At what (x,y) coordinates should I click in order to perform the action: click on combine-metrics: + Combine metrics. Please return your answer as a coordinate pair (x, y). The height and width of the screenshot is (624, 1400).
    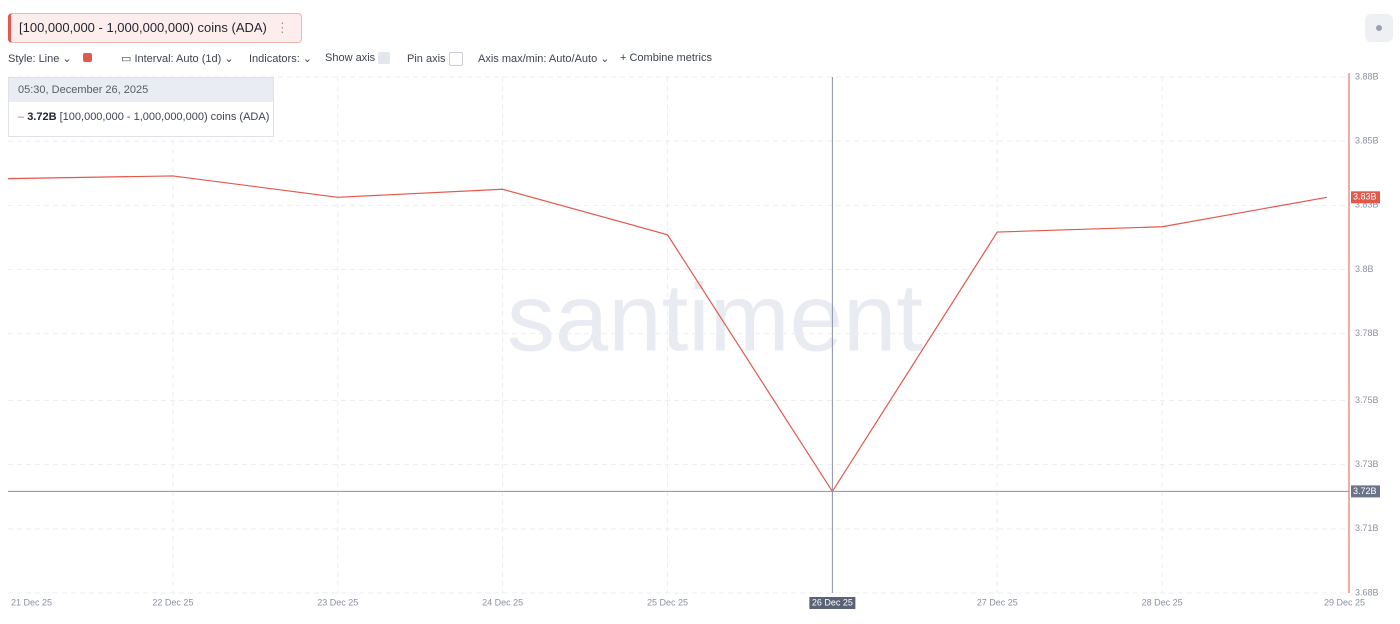
    Looking at the image, I should click on (666, 58).